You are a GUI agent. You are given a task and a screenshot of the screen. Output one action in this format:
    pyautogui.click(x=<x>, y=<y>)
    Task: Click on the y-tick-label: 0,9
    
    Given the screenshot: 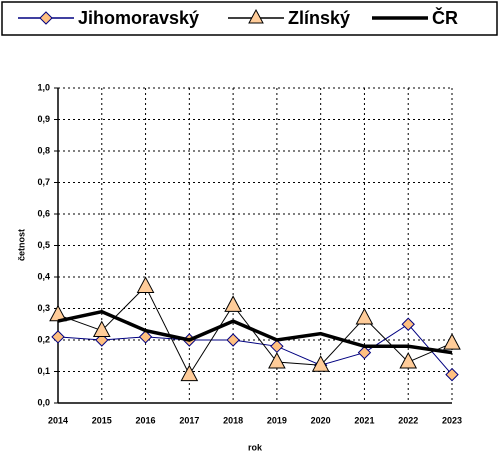 What is the action you would take?
    pyautogui.click(x=43, y=119)
    